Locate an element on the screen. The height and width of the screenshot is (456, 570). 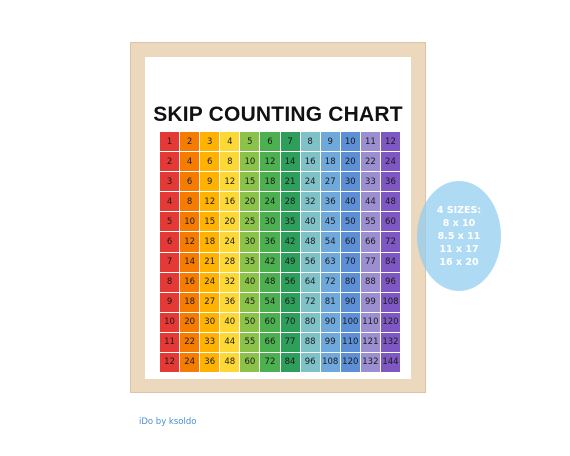
badge-line: 11 x 17 is located at coordinates (459, 249).